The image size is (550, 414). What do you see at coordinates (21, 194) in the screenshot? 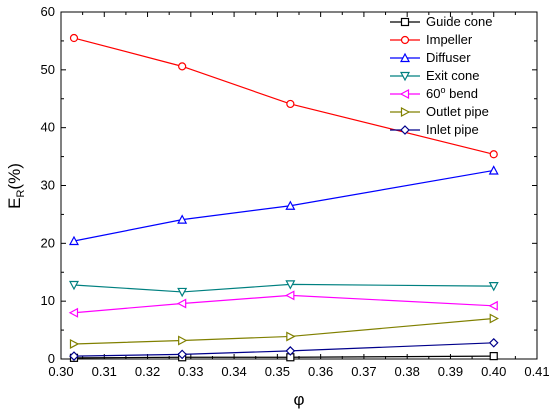
I see `y-axis-title-sub: R` at bounding box center [21, 194].